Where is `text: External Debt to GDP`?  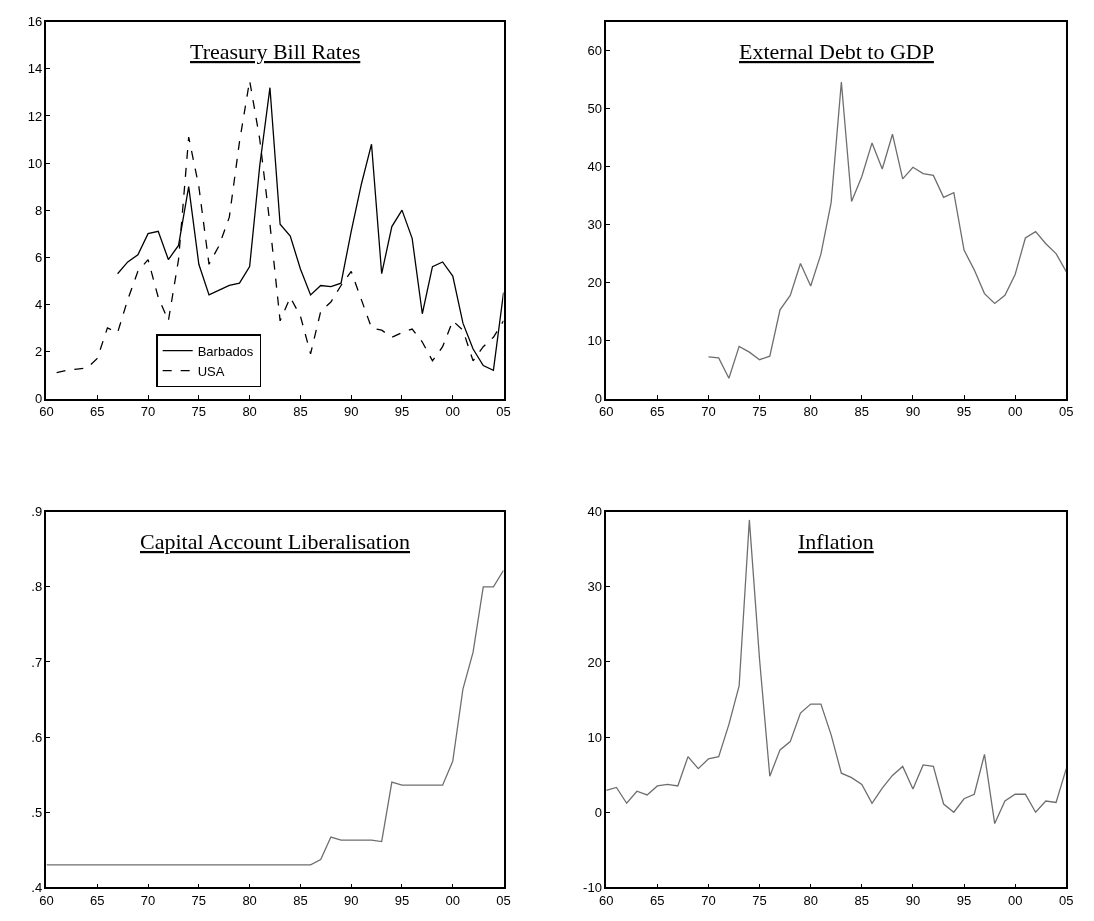 text: External Debt to GDP is located at coordinates (836, 51).